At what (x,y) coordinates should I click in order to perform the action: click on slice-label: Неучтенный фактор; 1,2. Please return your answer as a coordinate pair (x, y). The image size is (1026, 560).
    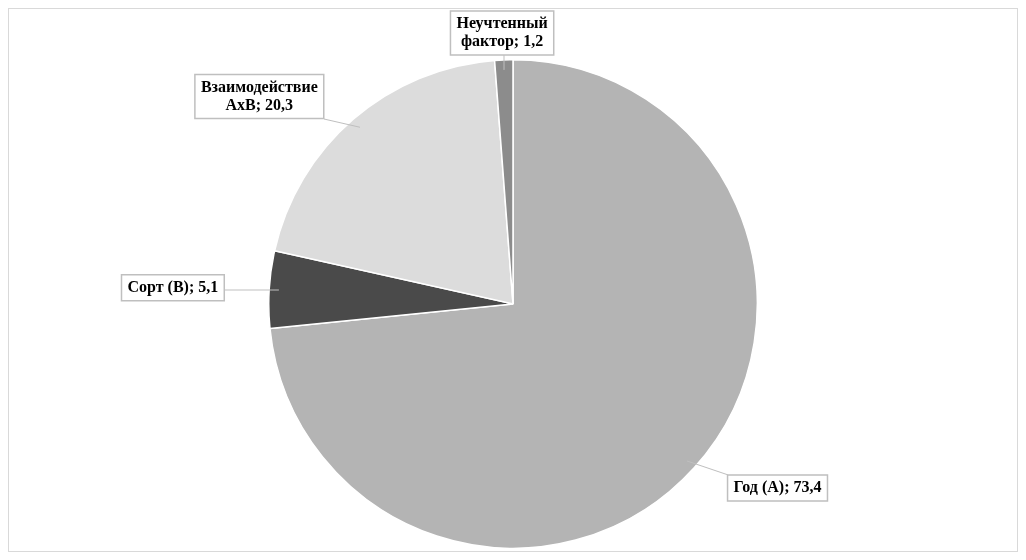
    Looking at the image, I should click on (502, 32).